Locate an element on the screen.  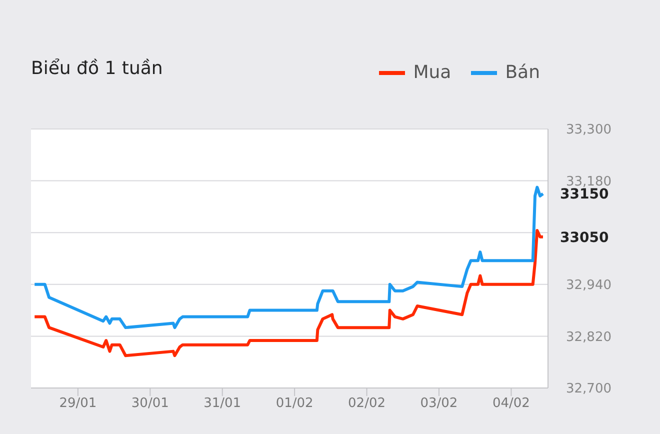
y-tick-label: 32,700 is located at coordinates (589, 389).